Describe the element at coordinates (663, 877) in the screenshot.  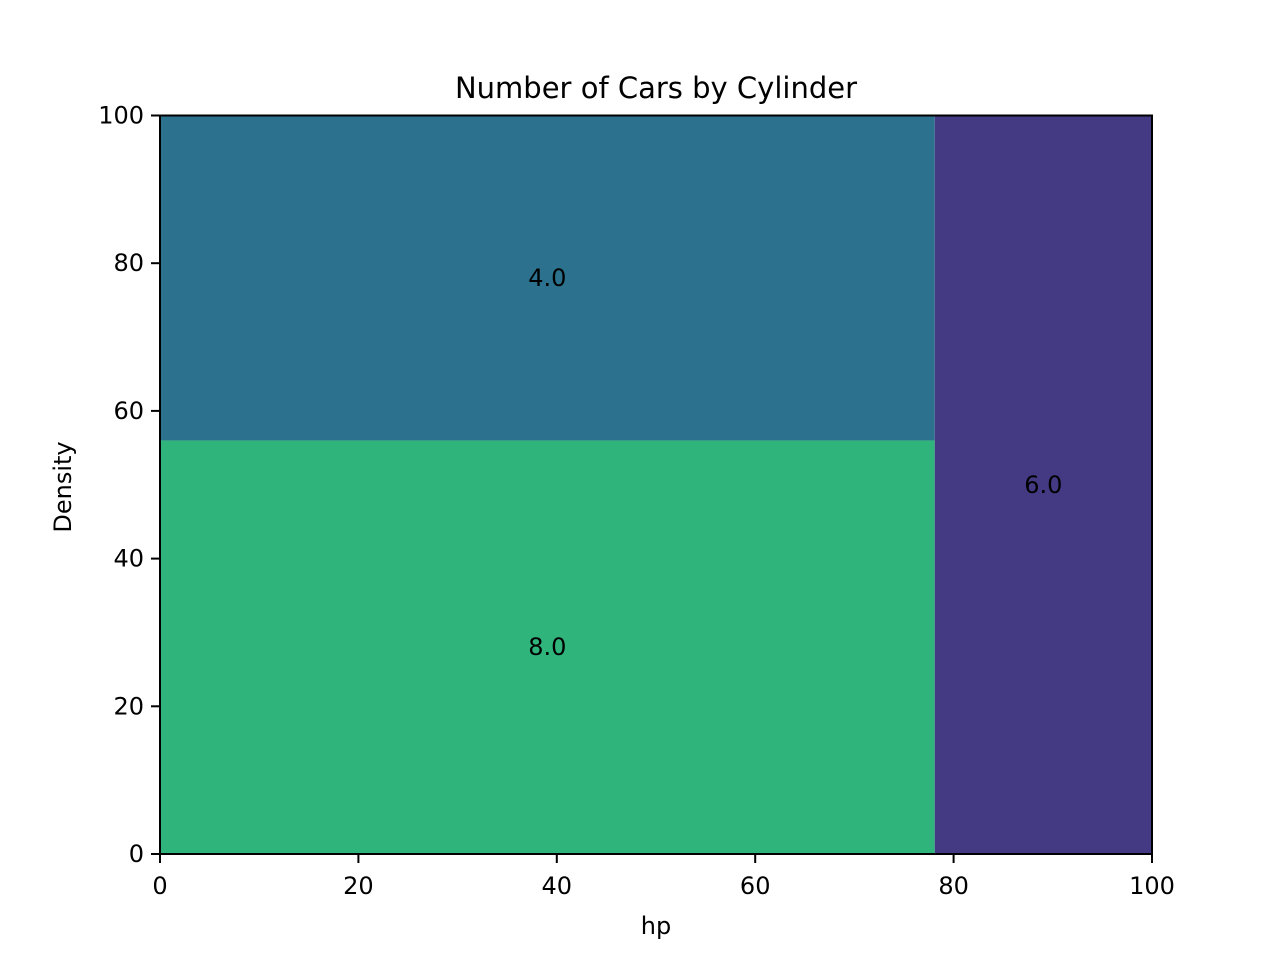
I see `x-axis-ticks: 0 20 40 60 80 100` at that location.